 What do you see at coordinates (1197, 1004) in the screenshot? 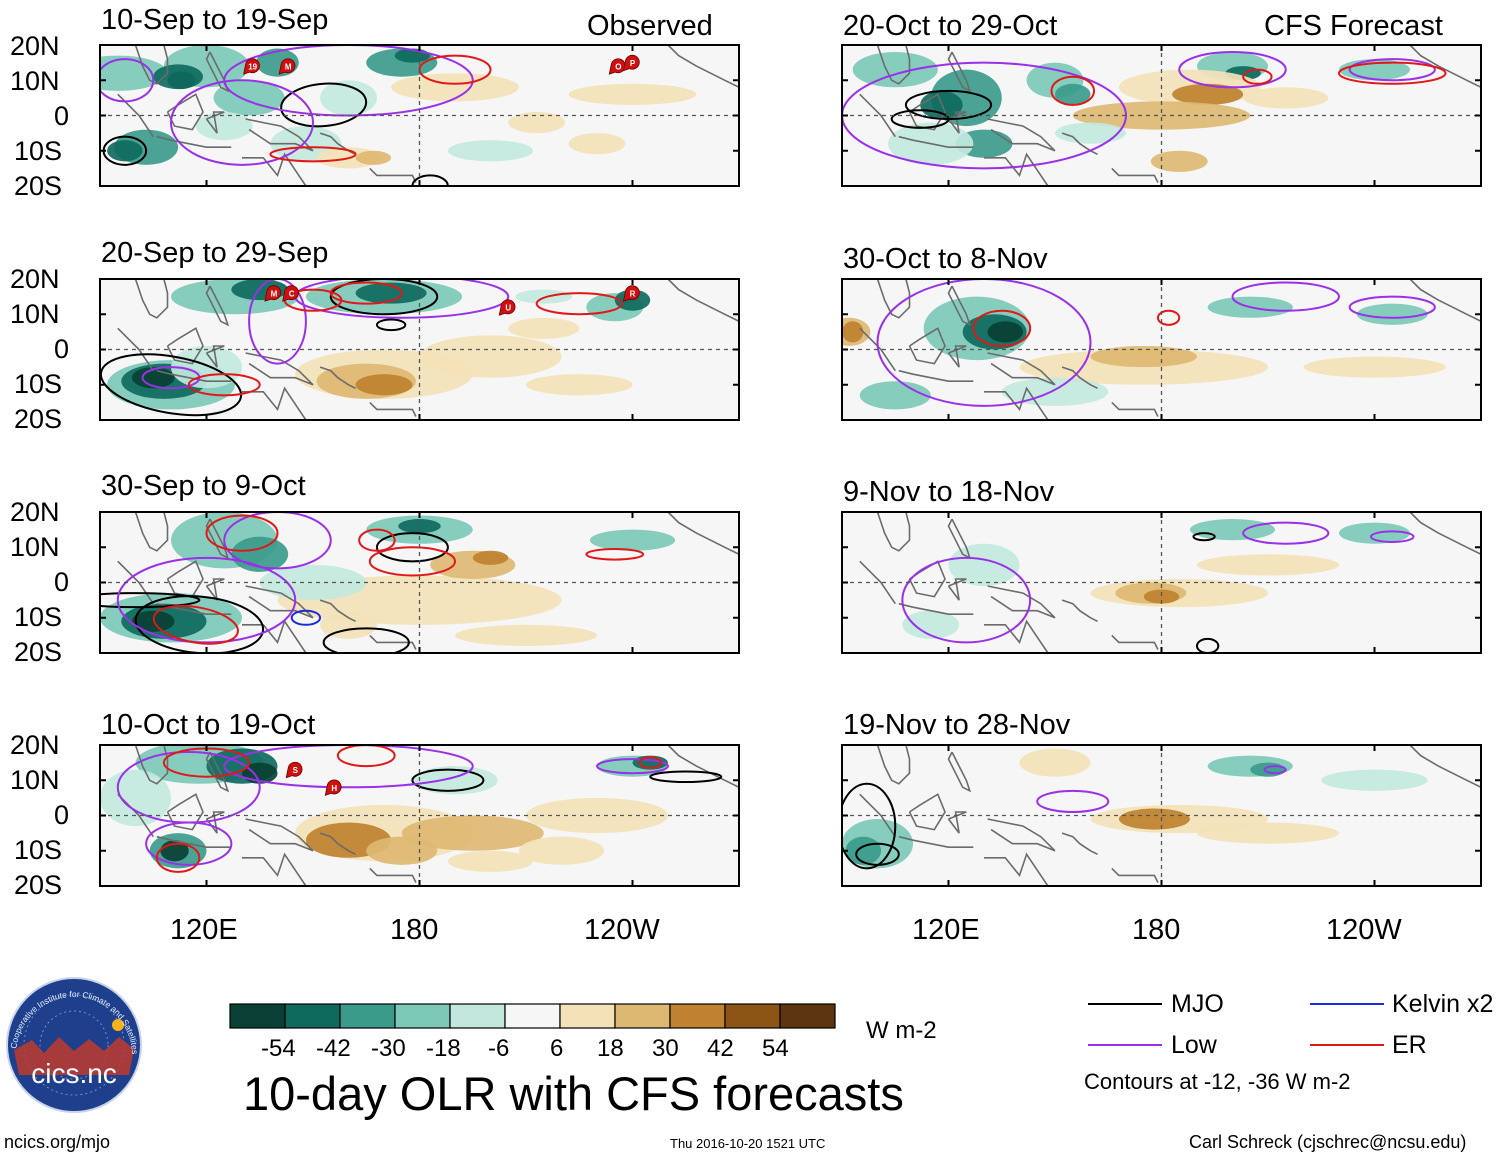
I see `legend-mjo-label: MJO` at bounding box center [1197, 1004].